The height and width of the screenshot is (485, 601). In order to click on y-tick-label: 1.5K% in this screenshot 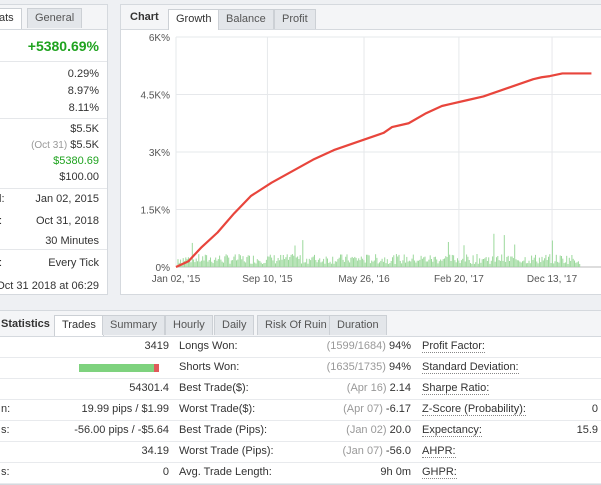, I will do `click(156, 211)`.